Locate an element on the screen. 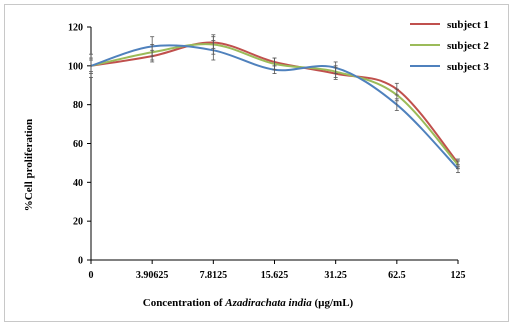  y-axis-title: %Cell proliferation is located at coordinates (29, 165).